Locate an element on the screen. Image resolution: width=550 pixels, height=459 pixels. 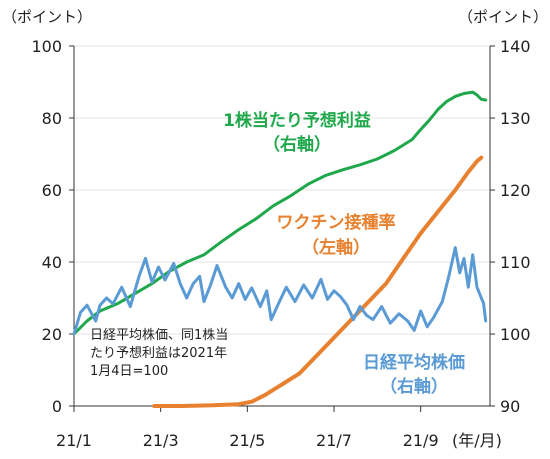
left-tick-label: 100 is located at coordinates (46, 46).